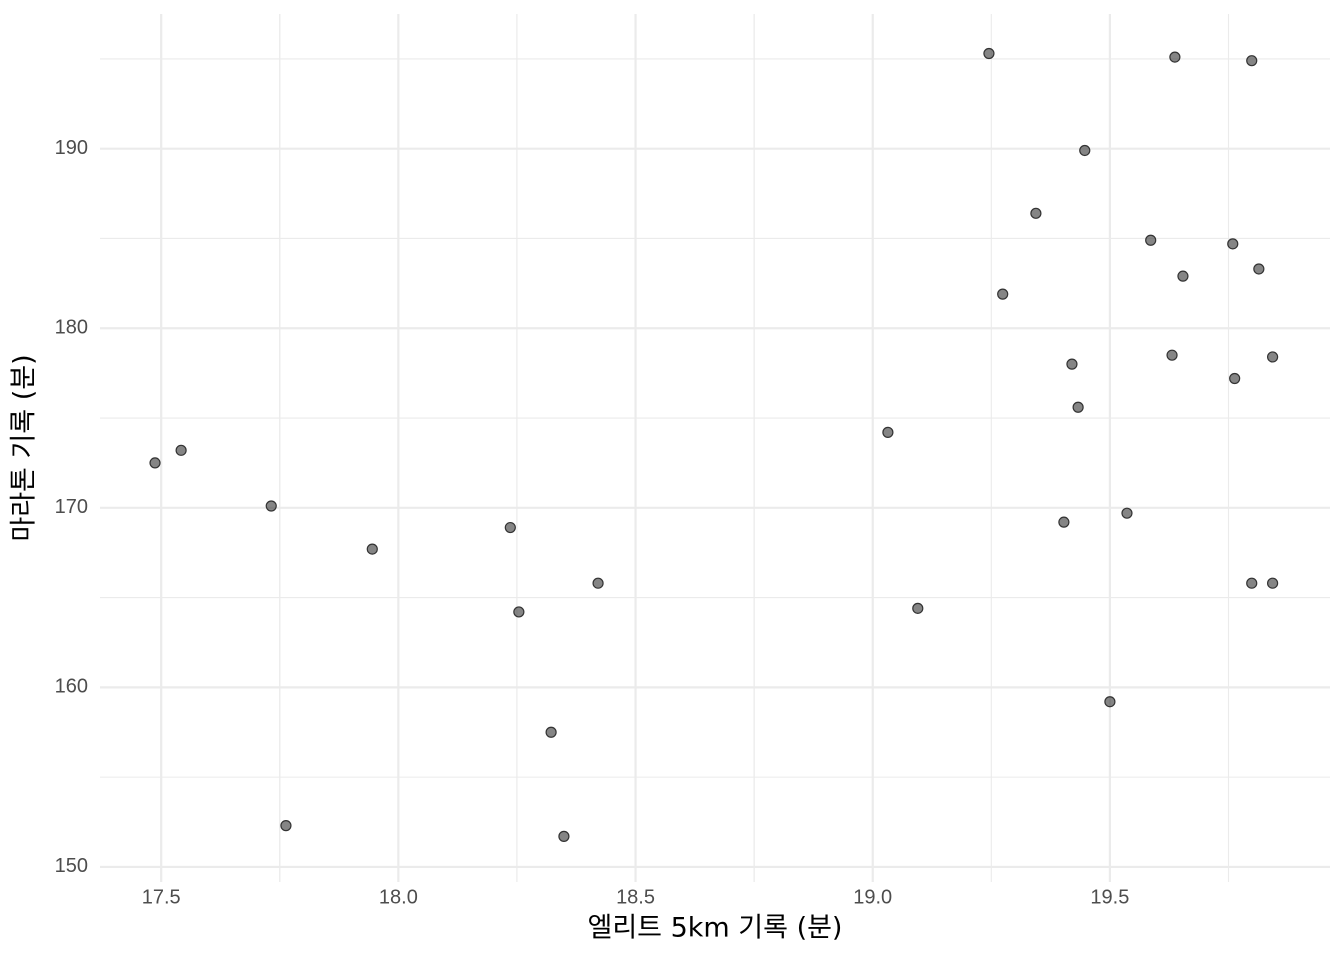  What do you see at coordinates (398, 897) in the screenshot?
I see `x-tick-label: 18.0` at bounding box center [398, 897].